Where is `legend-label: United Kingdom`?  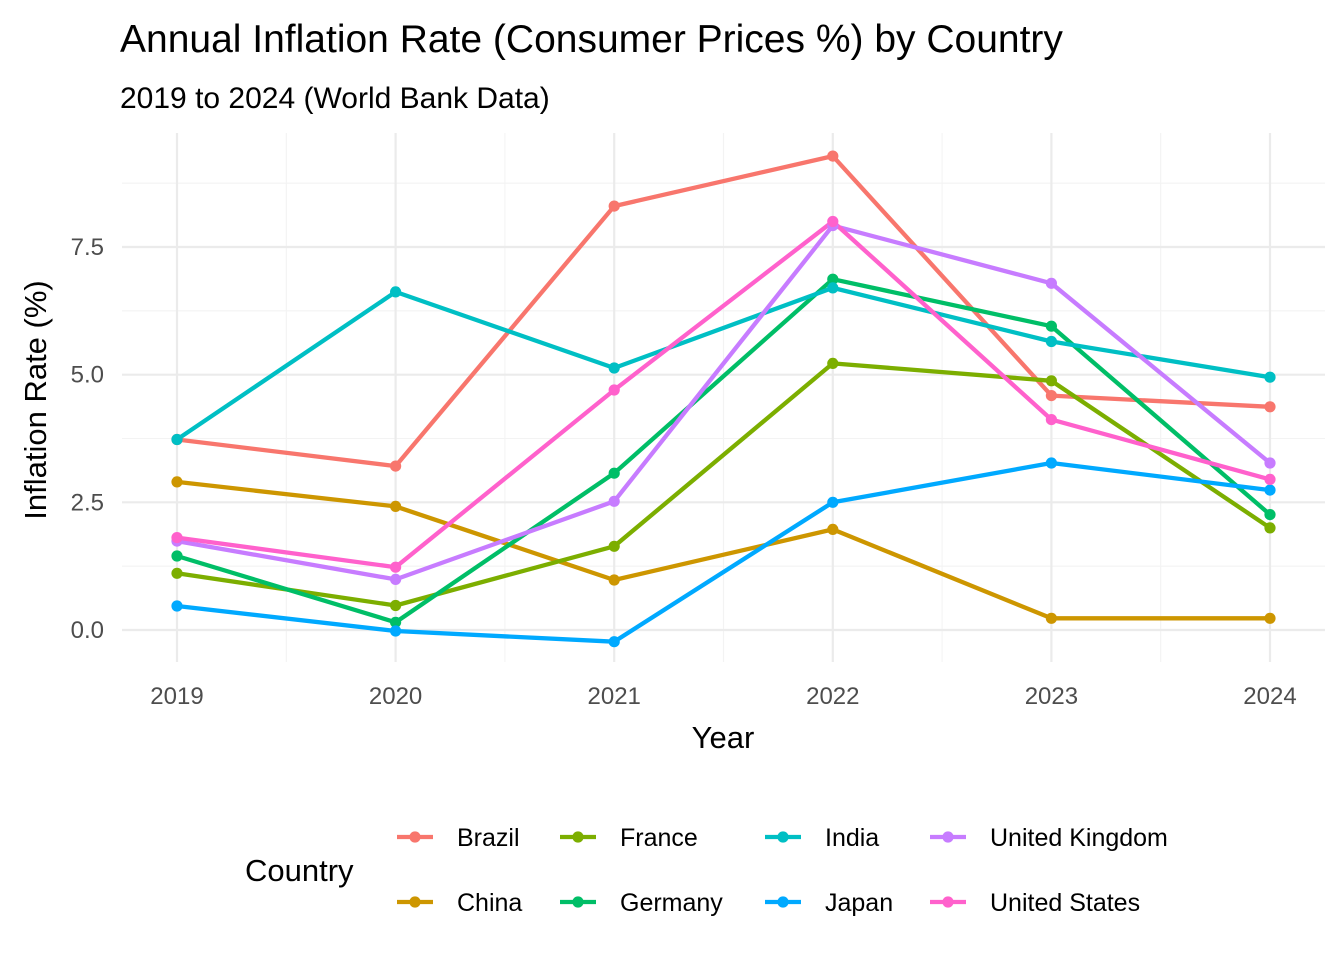 legend-label: United Kingdom is located at coordinates (1079, 838).